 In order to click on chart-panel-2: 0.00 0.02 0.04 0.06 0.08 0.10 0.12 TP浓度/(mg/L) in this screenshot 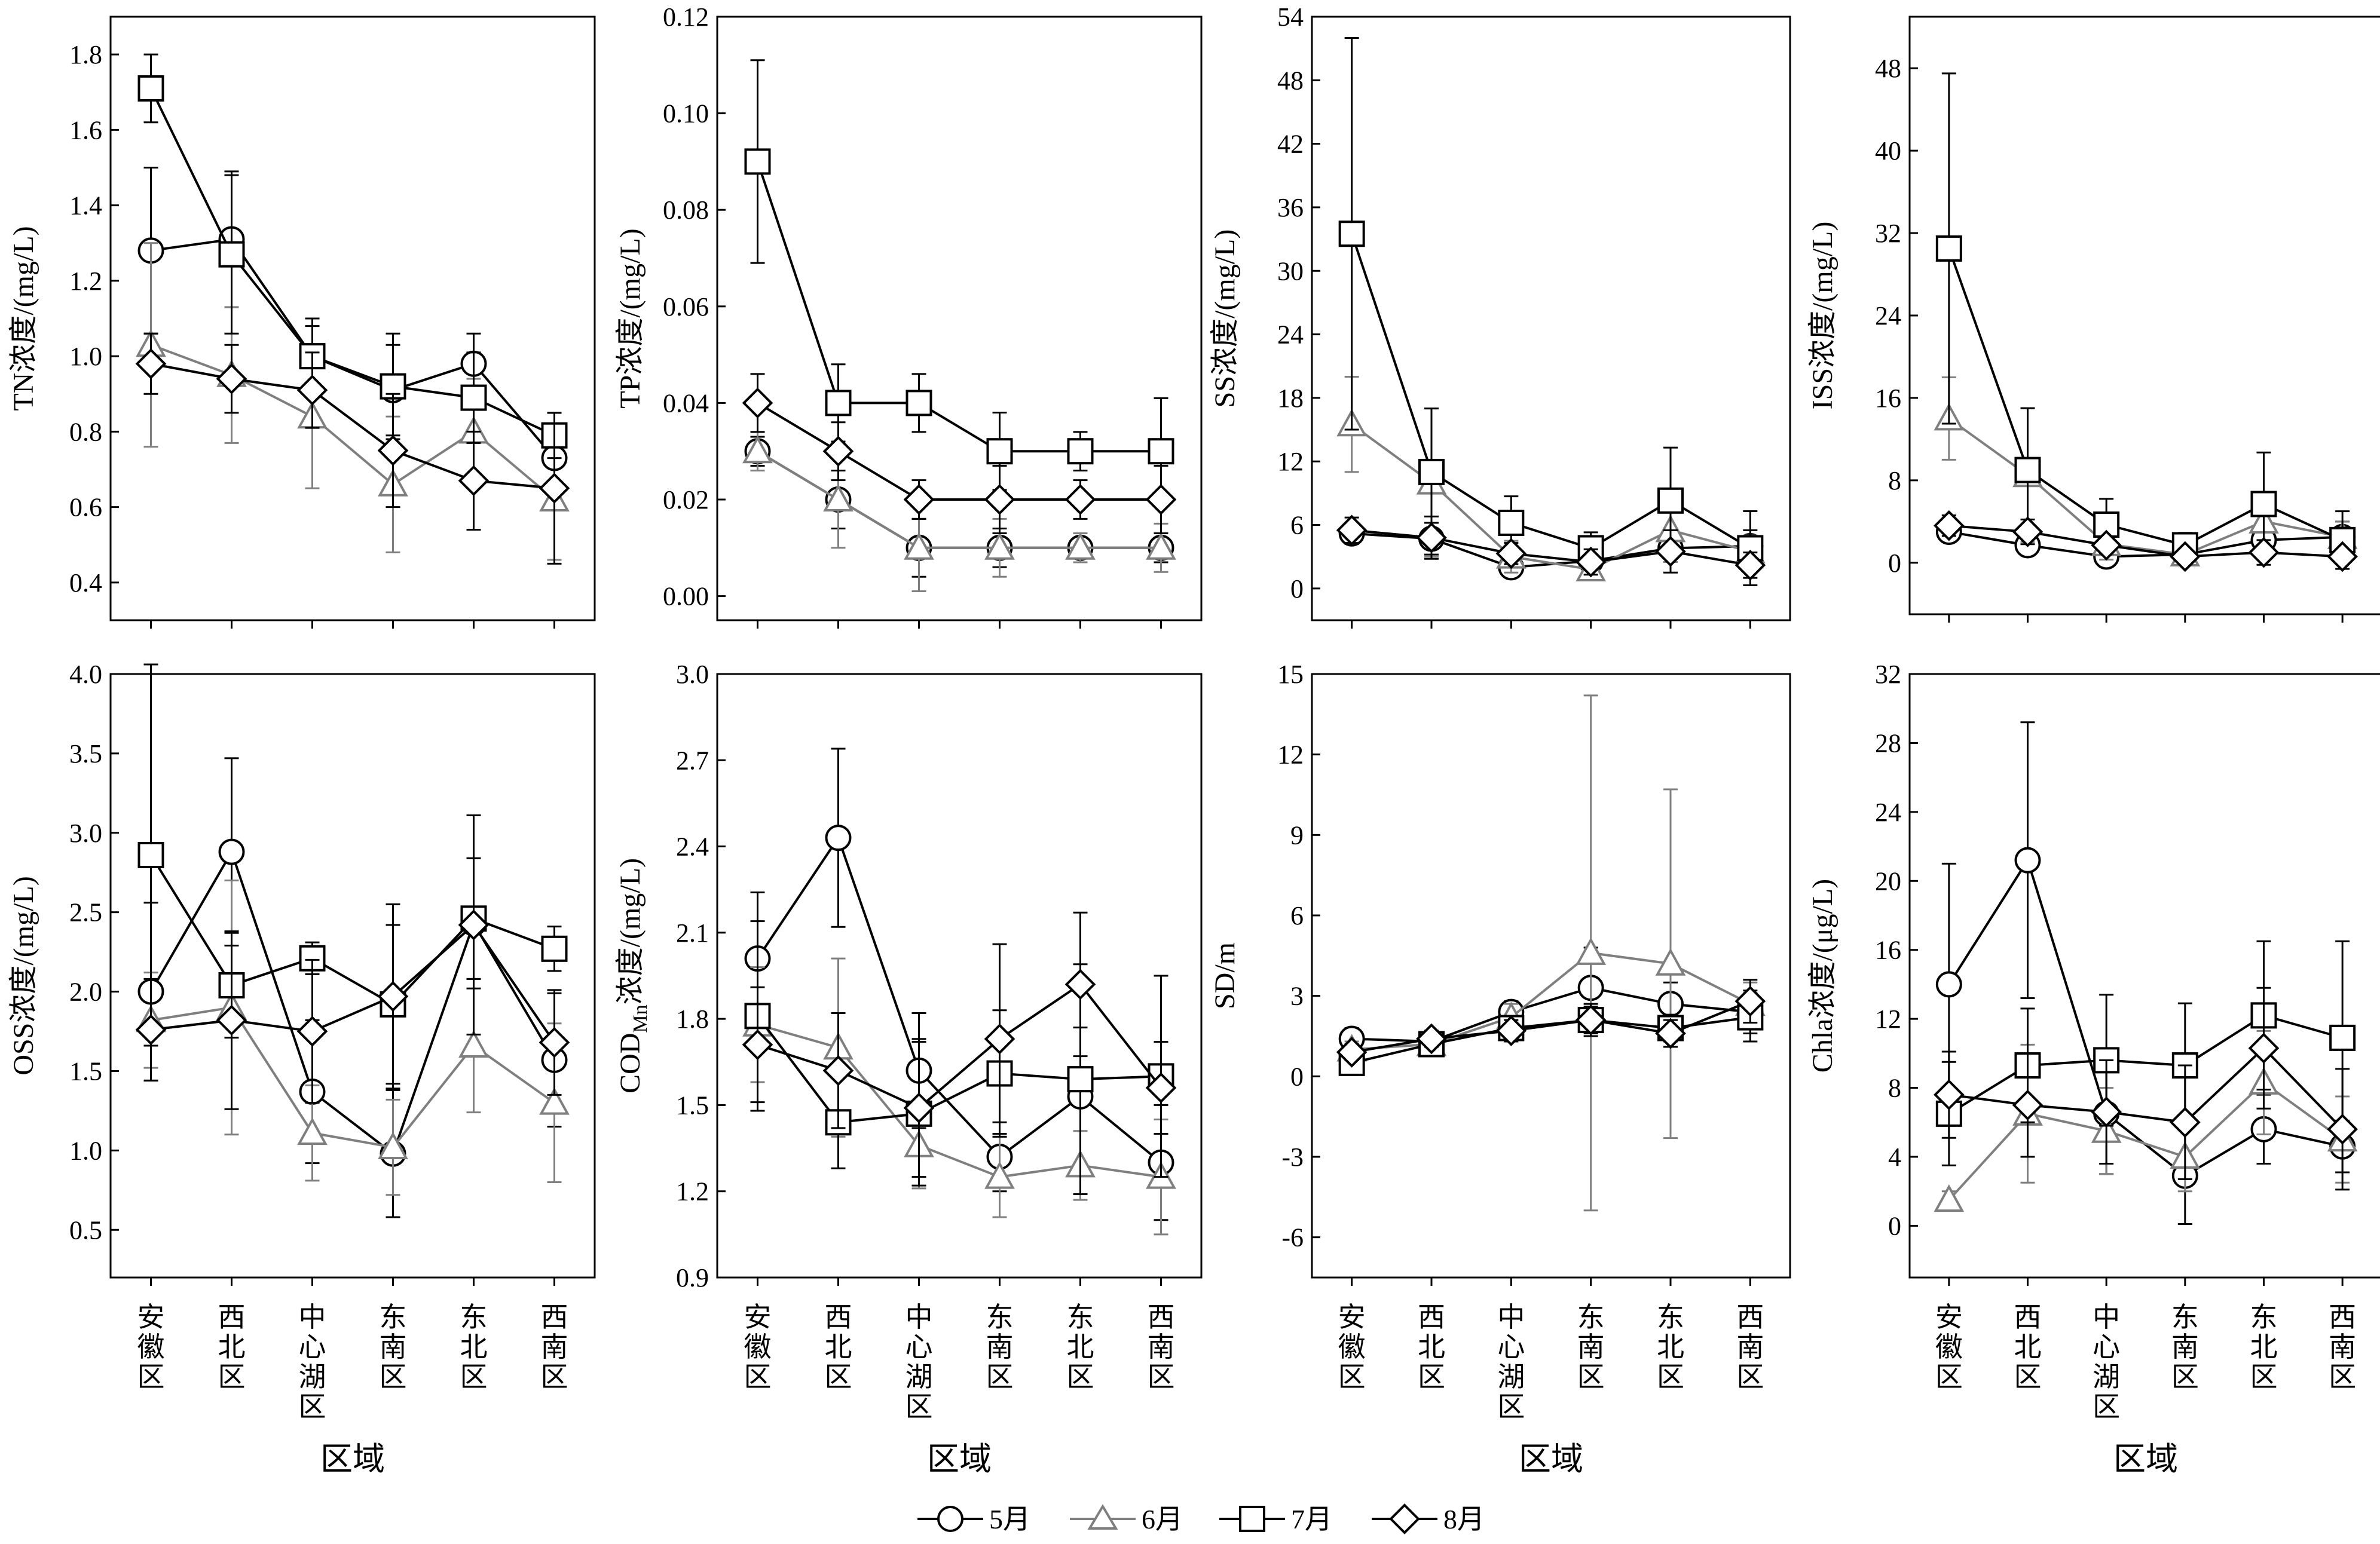, I will do `click(908, 315)`.